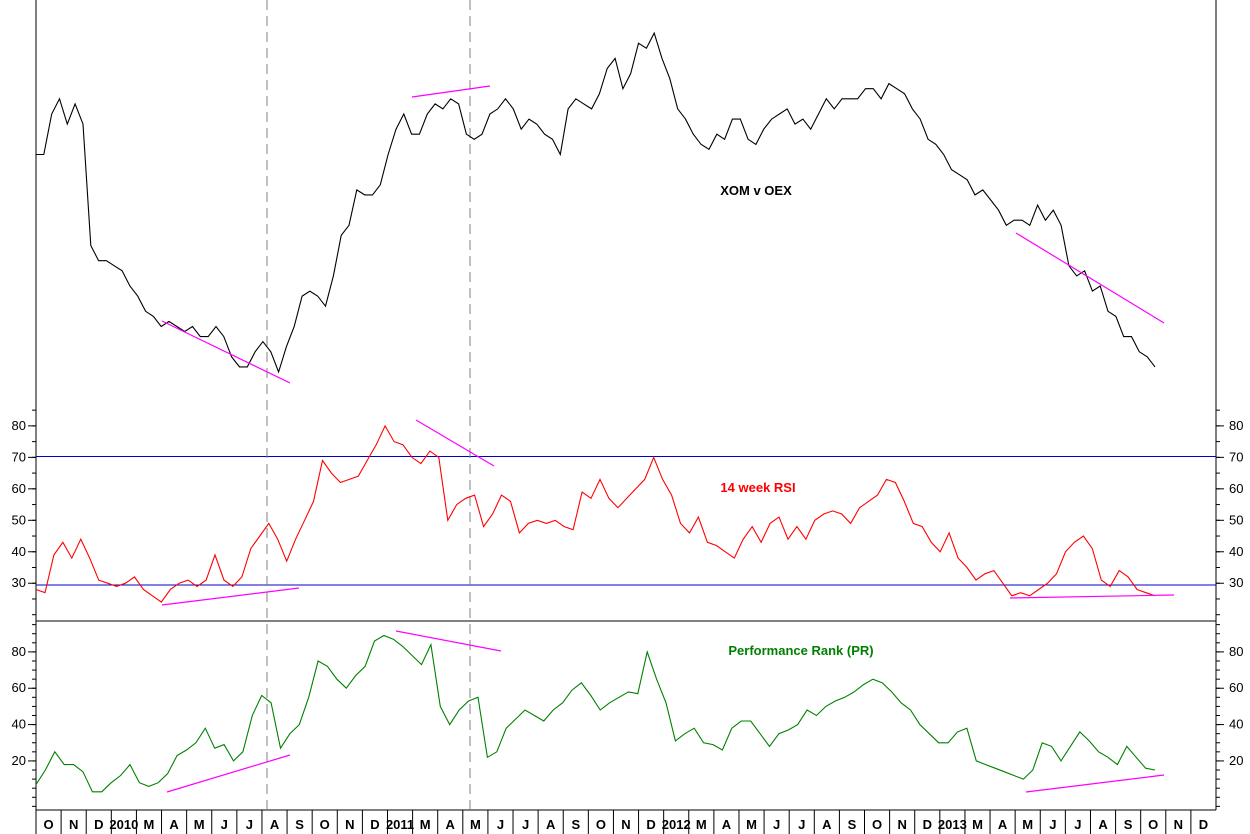 The height and width of the screenshot is (834, 1250). What do you see at coordinates (19, 519) in the screenshot?
I see `rsi-tick-label-left: 50` at bounding box center [19, 519].